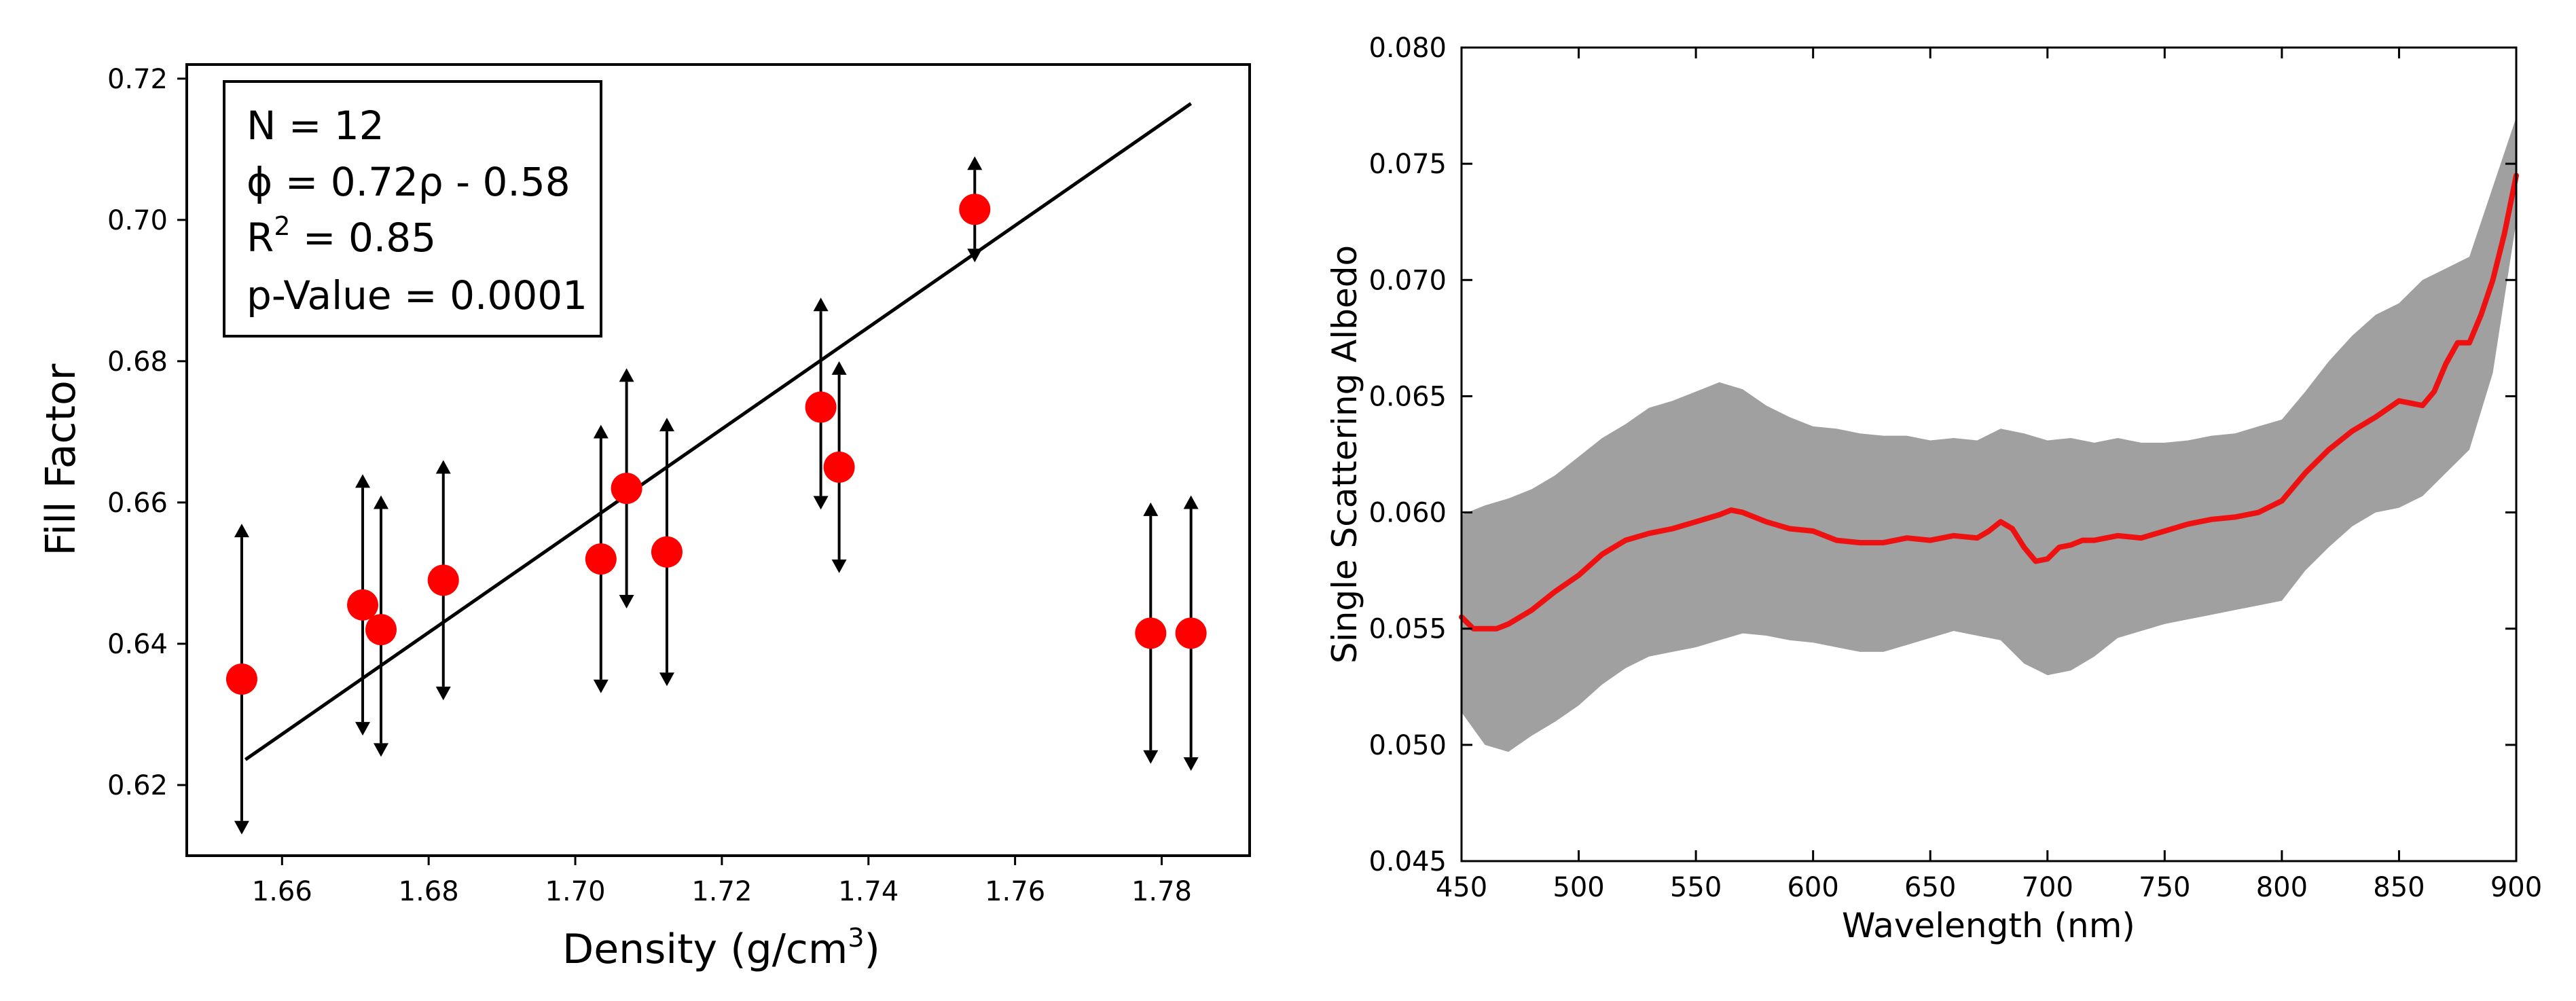  Describe the element at coordinates (2164, 887) in the screenshot. I see `x-tick-label: 750` at that location.